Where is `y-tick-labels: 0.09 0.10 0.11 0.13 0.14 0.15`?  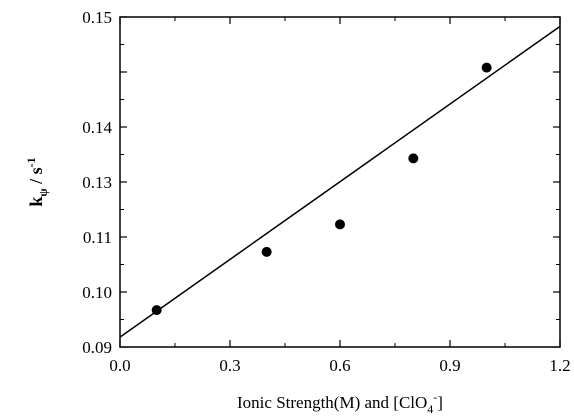 y-tick-labels: 0.09 0.10 0.11 0.13 0.14 0.15 is located at coordinates (97, 182).